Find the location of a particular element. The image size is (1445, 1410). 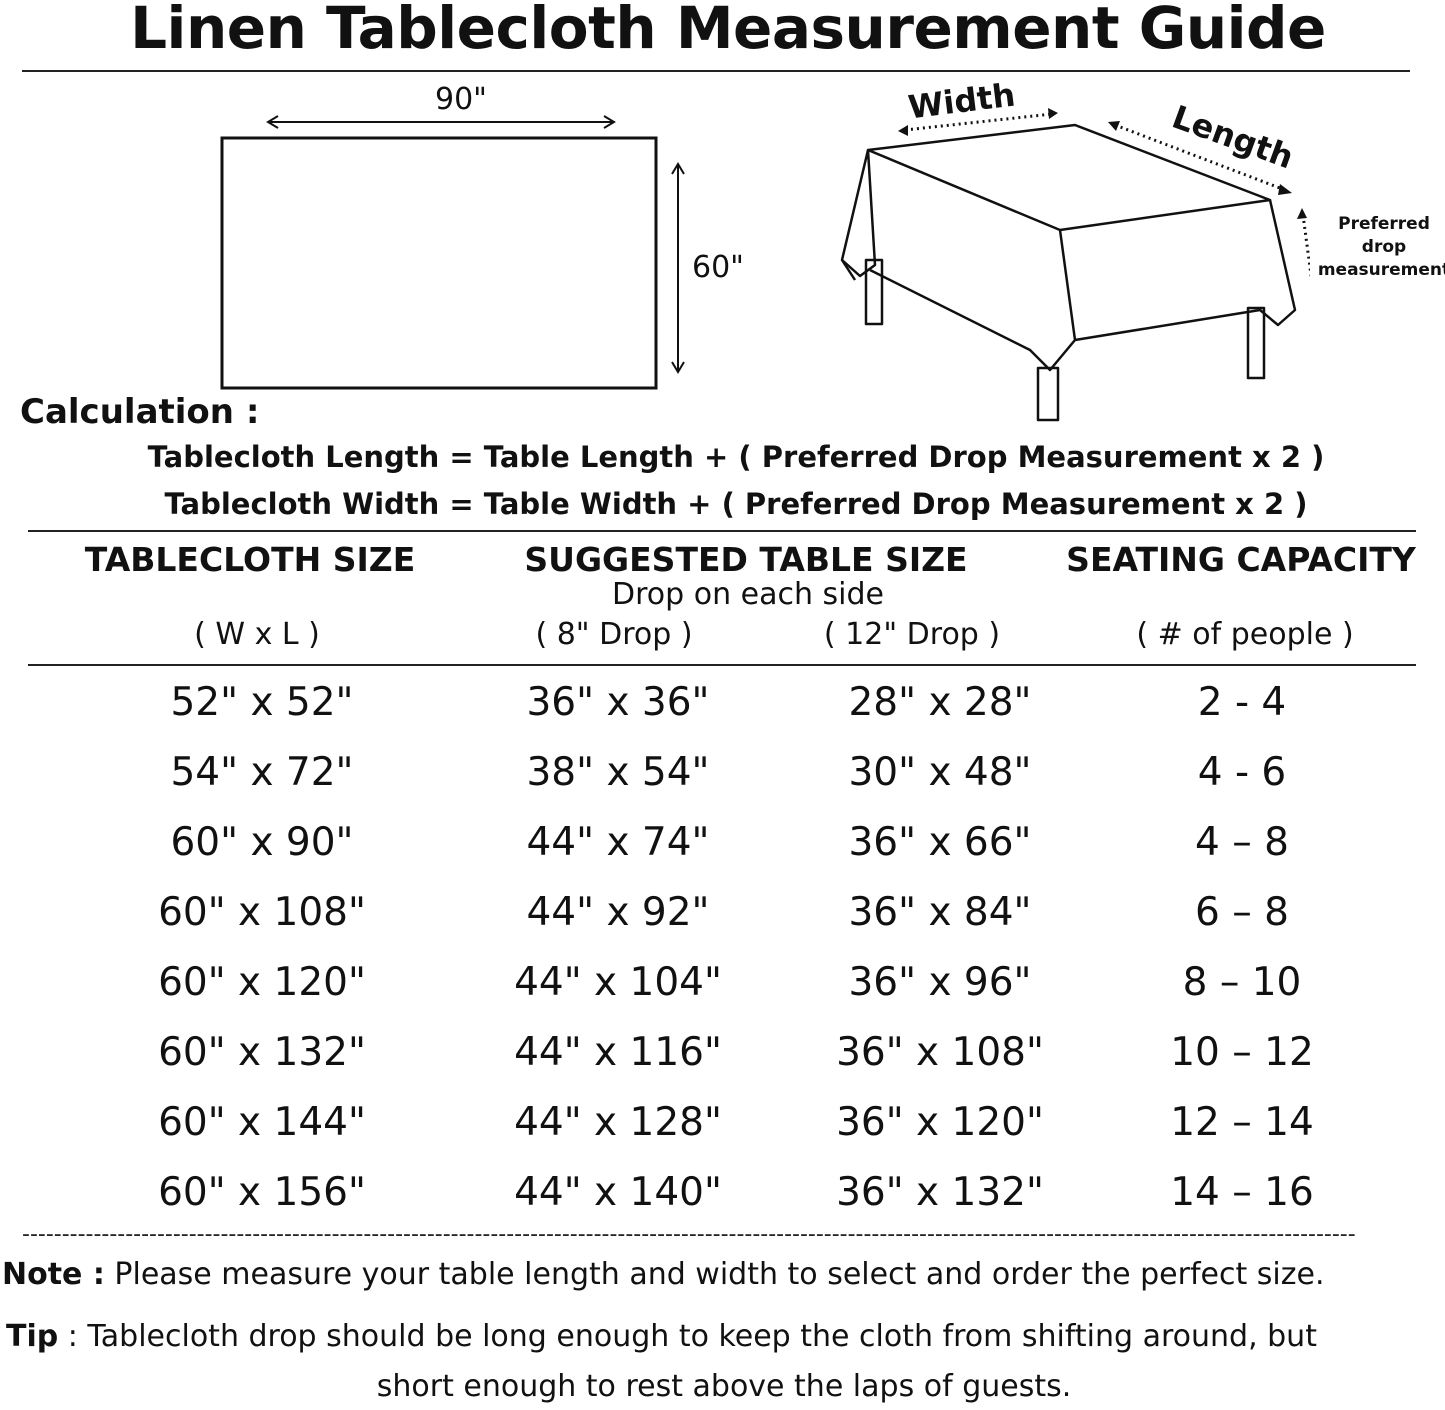

tablecloth-size-cell: 60" x 156" is located at coordinates (262, 1192).